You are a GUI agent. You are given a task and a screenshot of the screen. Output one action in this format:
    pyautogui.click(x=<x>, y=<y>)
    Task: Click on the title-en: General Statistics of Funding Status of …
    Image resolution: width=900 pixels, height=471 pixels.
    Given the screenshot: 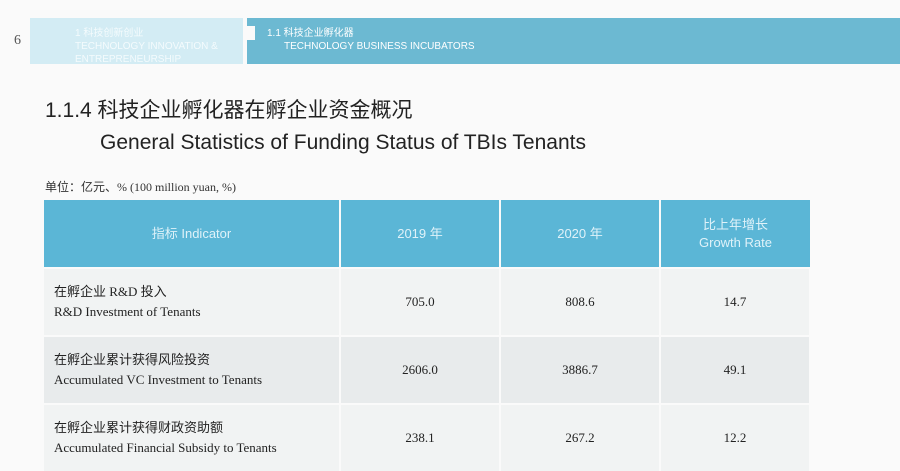 What is the action you would take?
    pyautogui.click(x=343, y=142)
    